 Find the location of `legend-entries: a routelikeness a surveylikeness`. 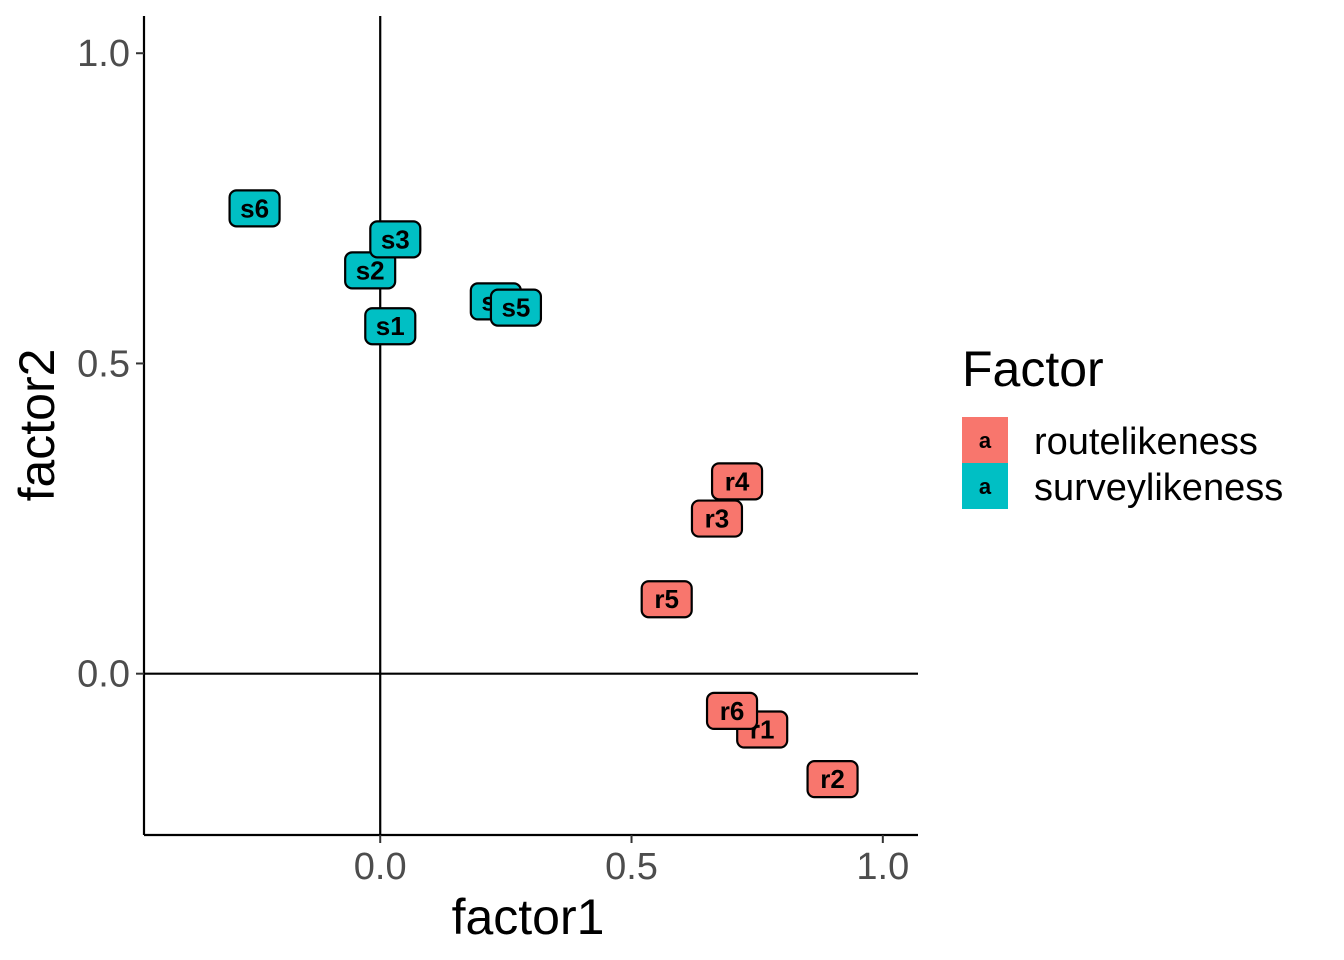

legend-entries: a routelikeness a surveylikeness is located at coordinates (1122, 463).